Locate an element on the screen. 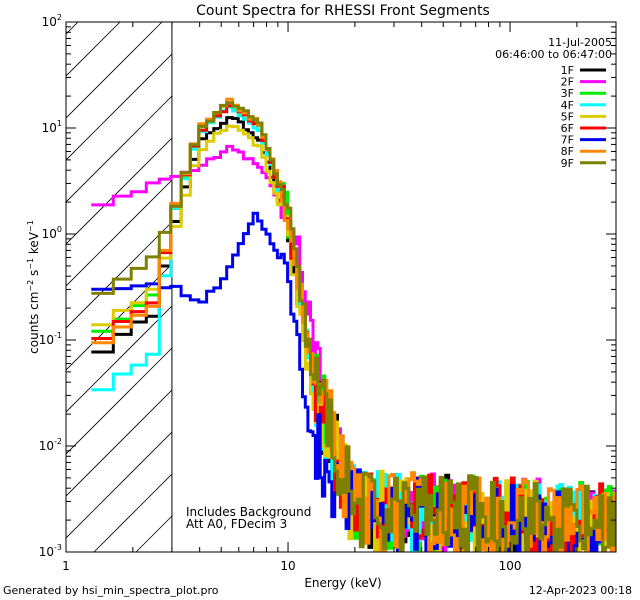  y-tick-label: 10² is located at coordinates (52, 21).